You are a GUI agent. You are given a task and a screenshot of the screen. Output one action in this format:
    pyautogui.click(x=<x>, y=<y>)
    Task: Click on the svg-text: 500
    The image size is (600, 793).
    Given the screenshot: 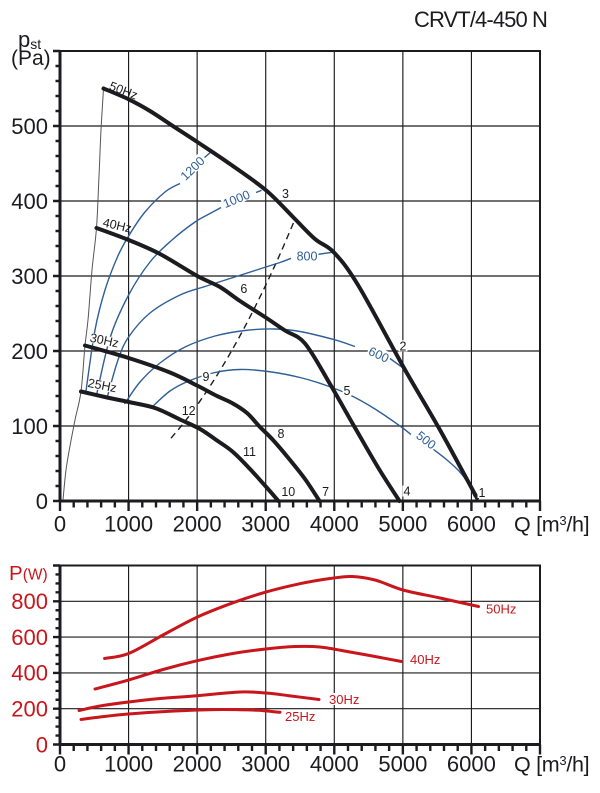 What is the action you would take?
    pyautogui.click(x=29, y=126)
    